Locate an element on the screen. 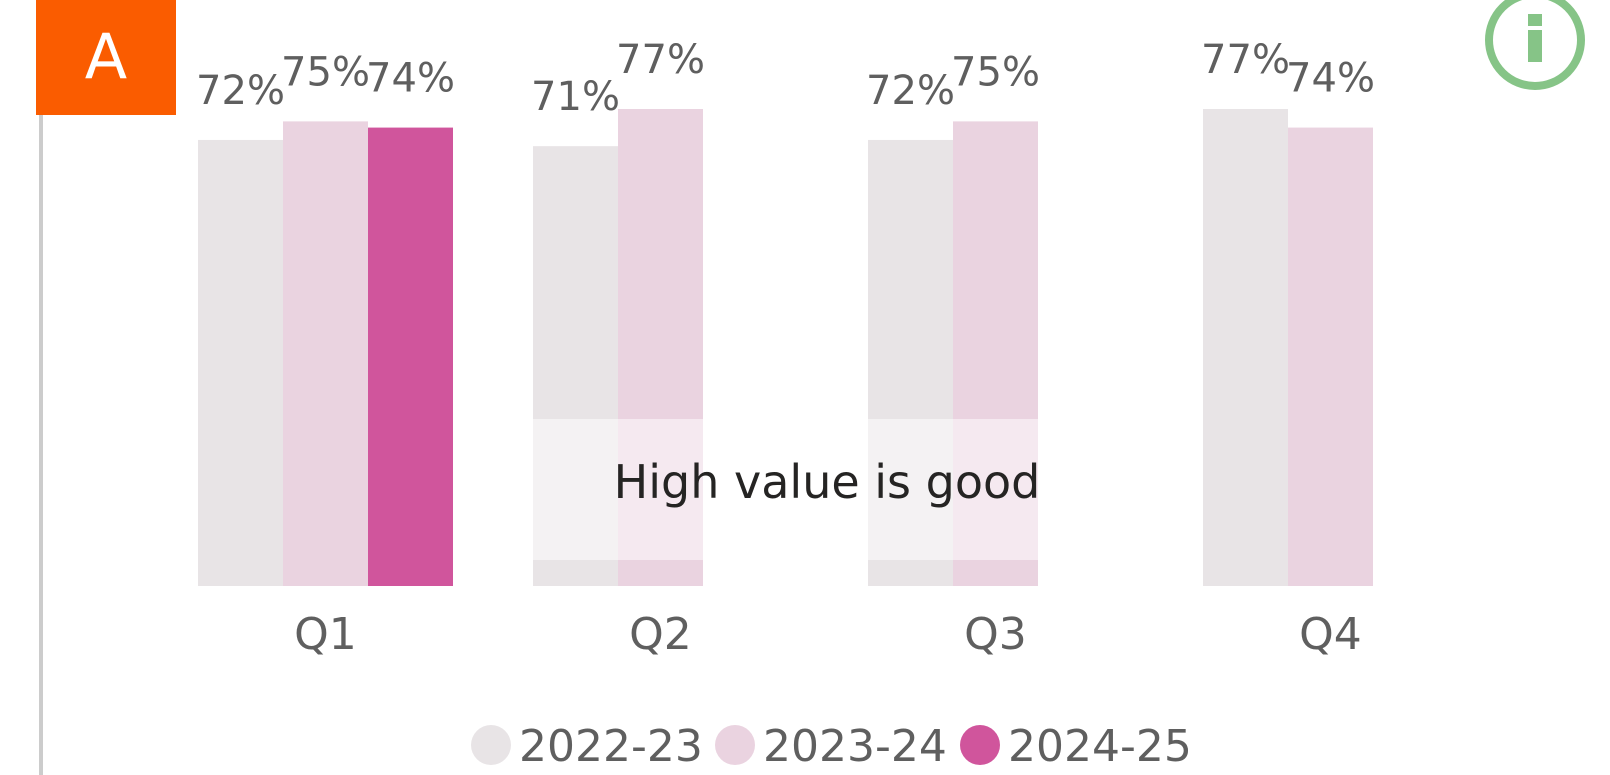 This screenshot has height=775, width=1610. legend-label: 2024-25 is located at coordinates (1100, 746).